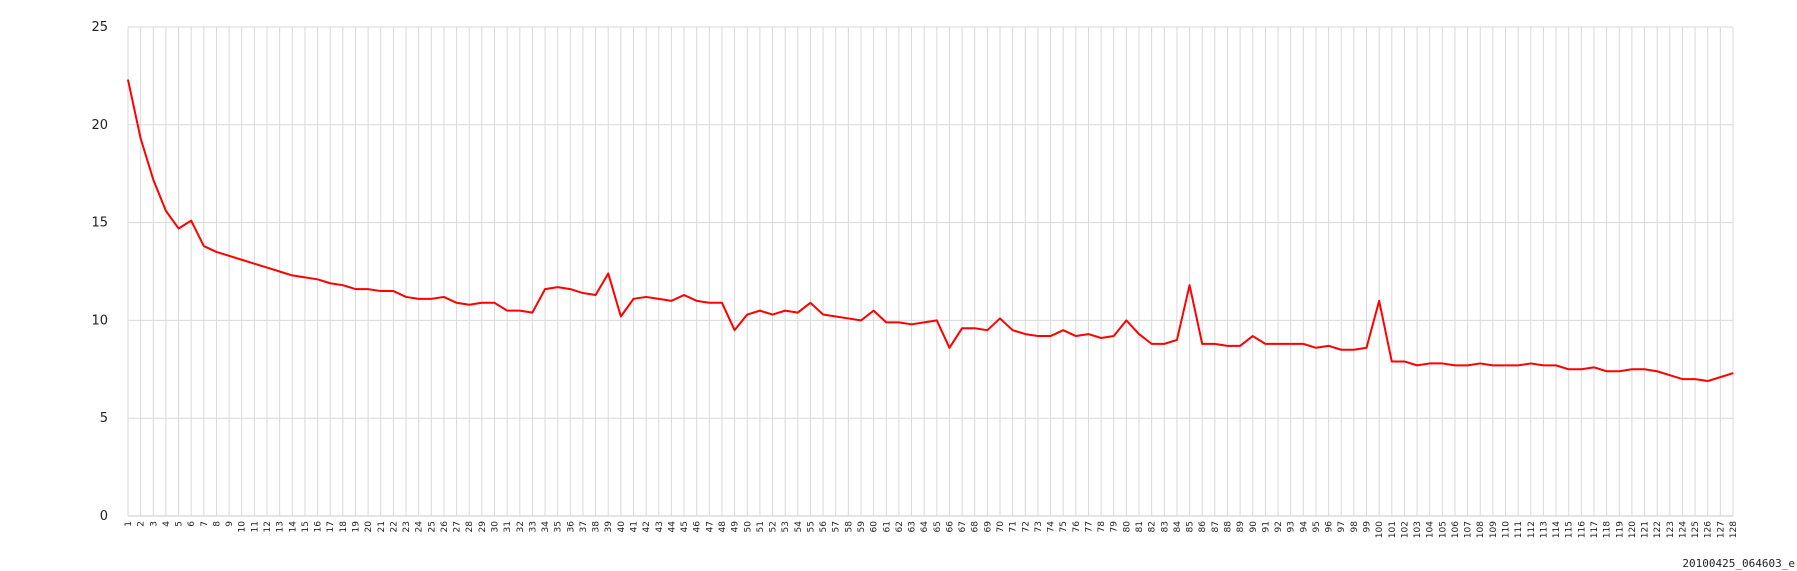 The height and width of the screenshot is (571, 1797). Describe the element at coordinates (1292, 526) in the screenshot. I see `x-tick-label: 93` at that location.